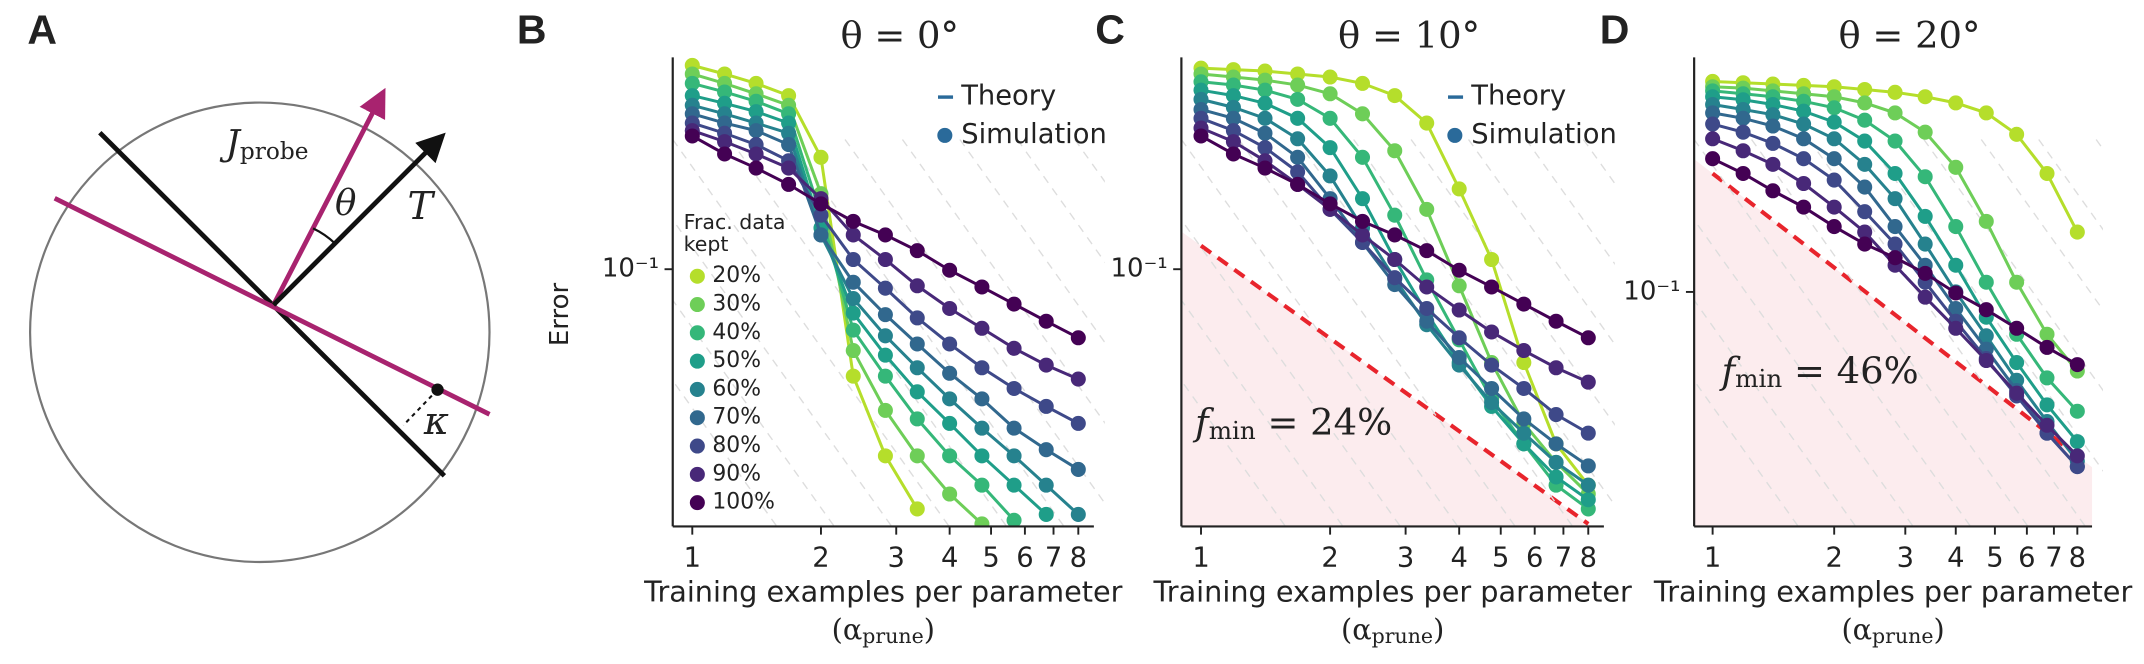  I want to click on legend-label: Simulation, so click(1544, 134).